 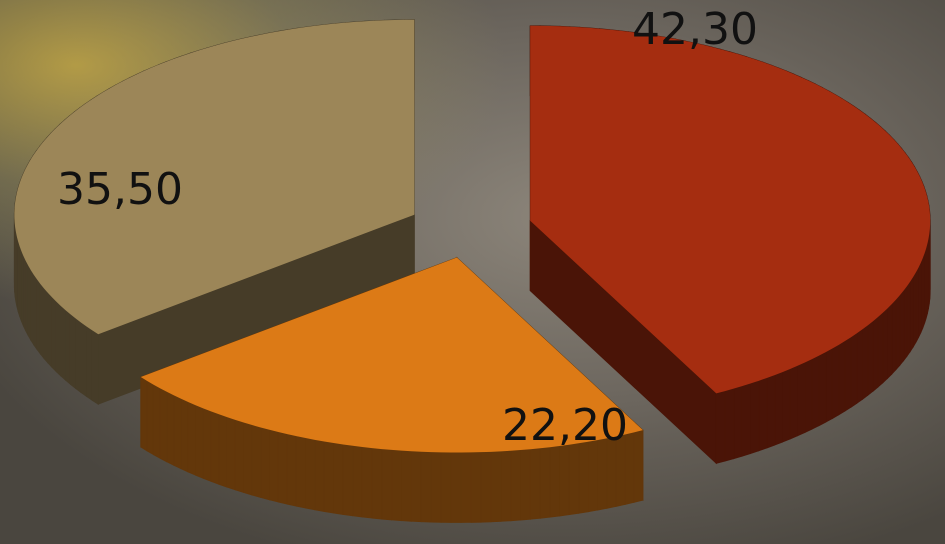 What do you see at coordinates (565, 425) in the screenshot?
I see `data-label: 22,20` at bounding box center [565, 425].